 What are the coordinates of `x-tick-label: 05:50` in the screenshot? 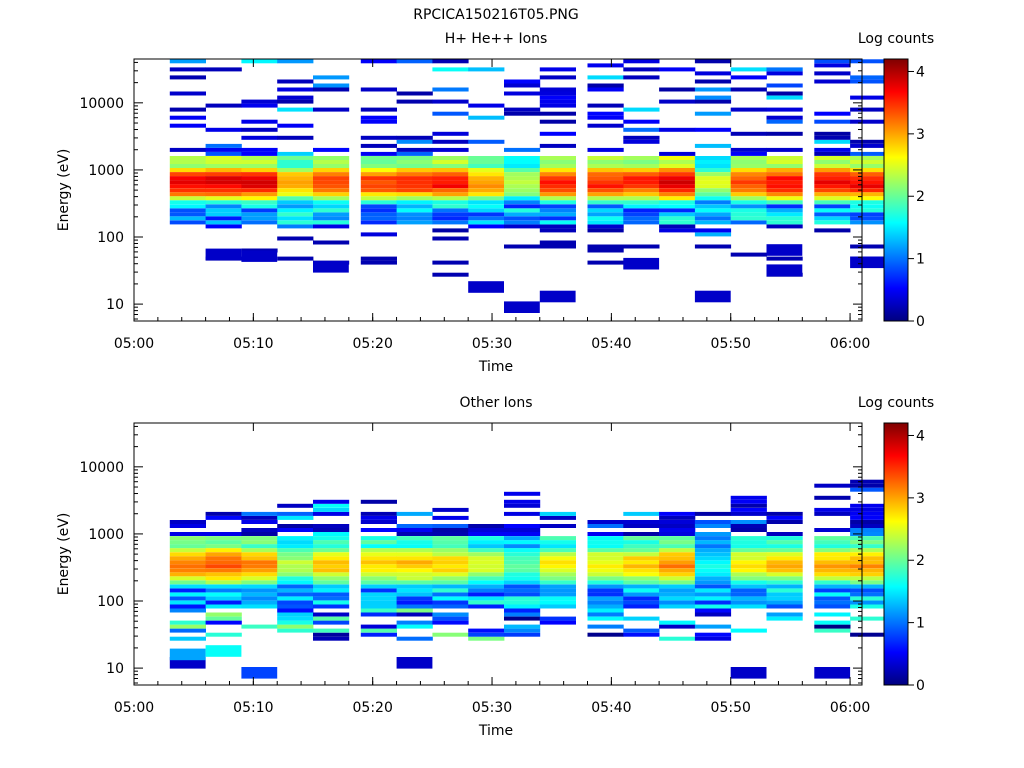 It's located at (731, 344).